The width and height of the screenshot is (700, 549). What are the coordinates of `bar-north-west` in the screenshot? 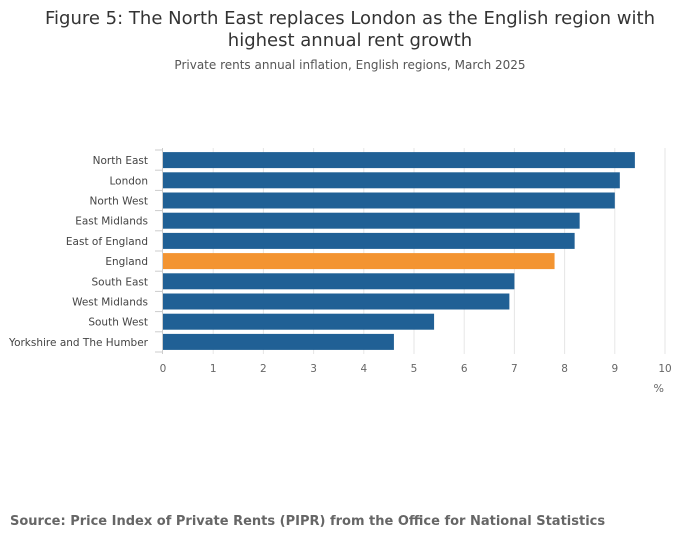 It's located at (389, 200).